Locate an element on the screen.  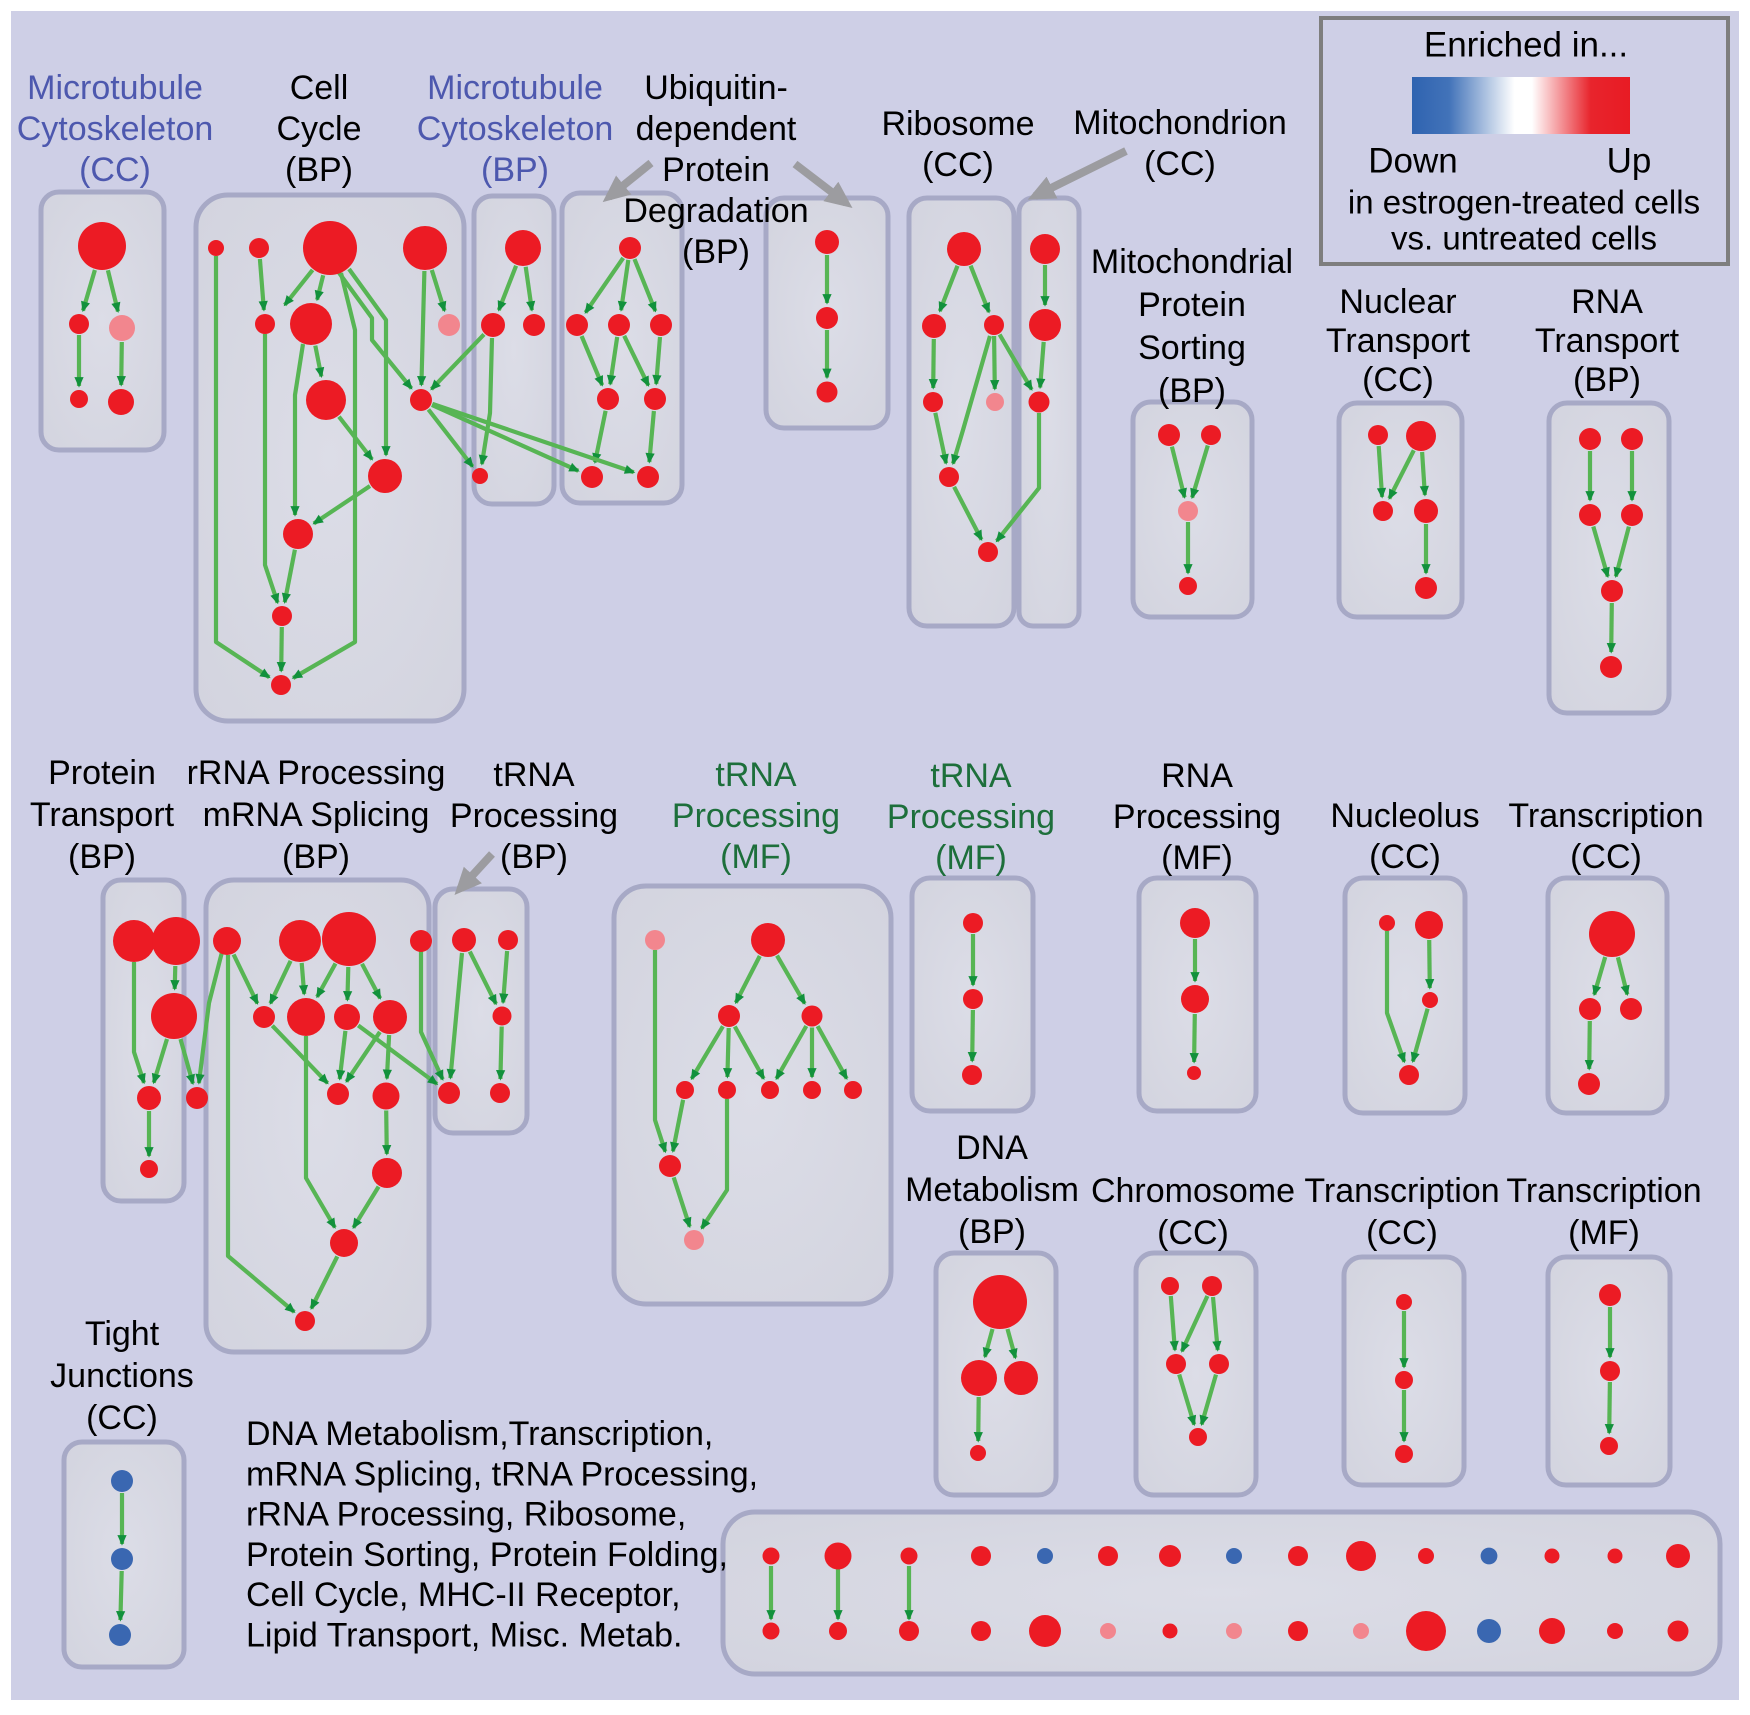
svg-text: Sorting is located at coordinates (1192, 348).